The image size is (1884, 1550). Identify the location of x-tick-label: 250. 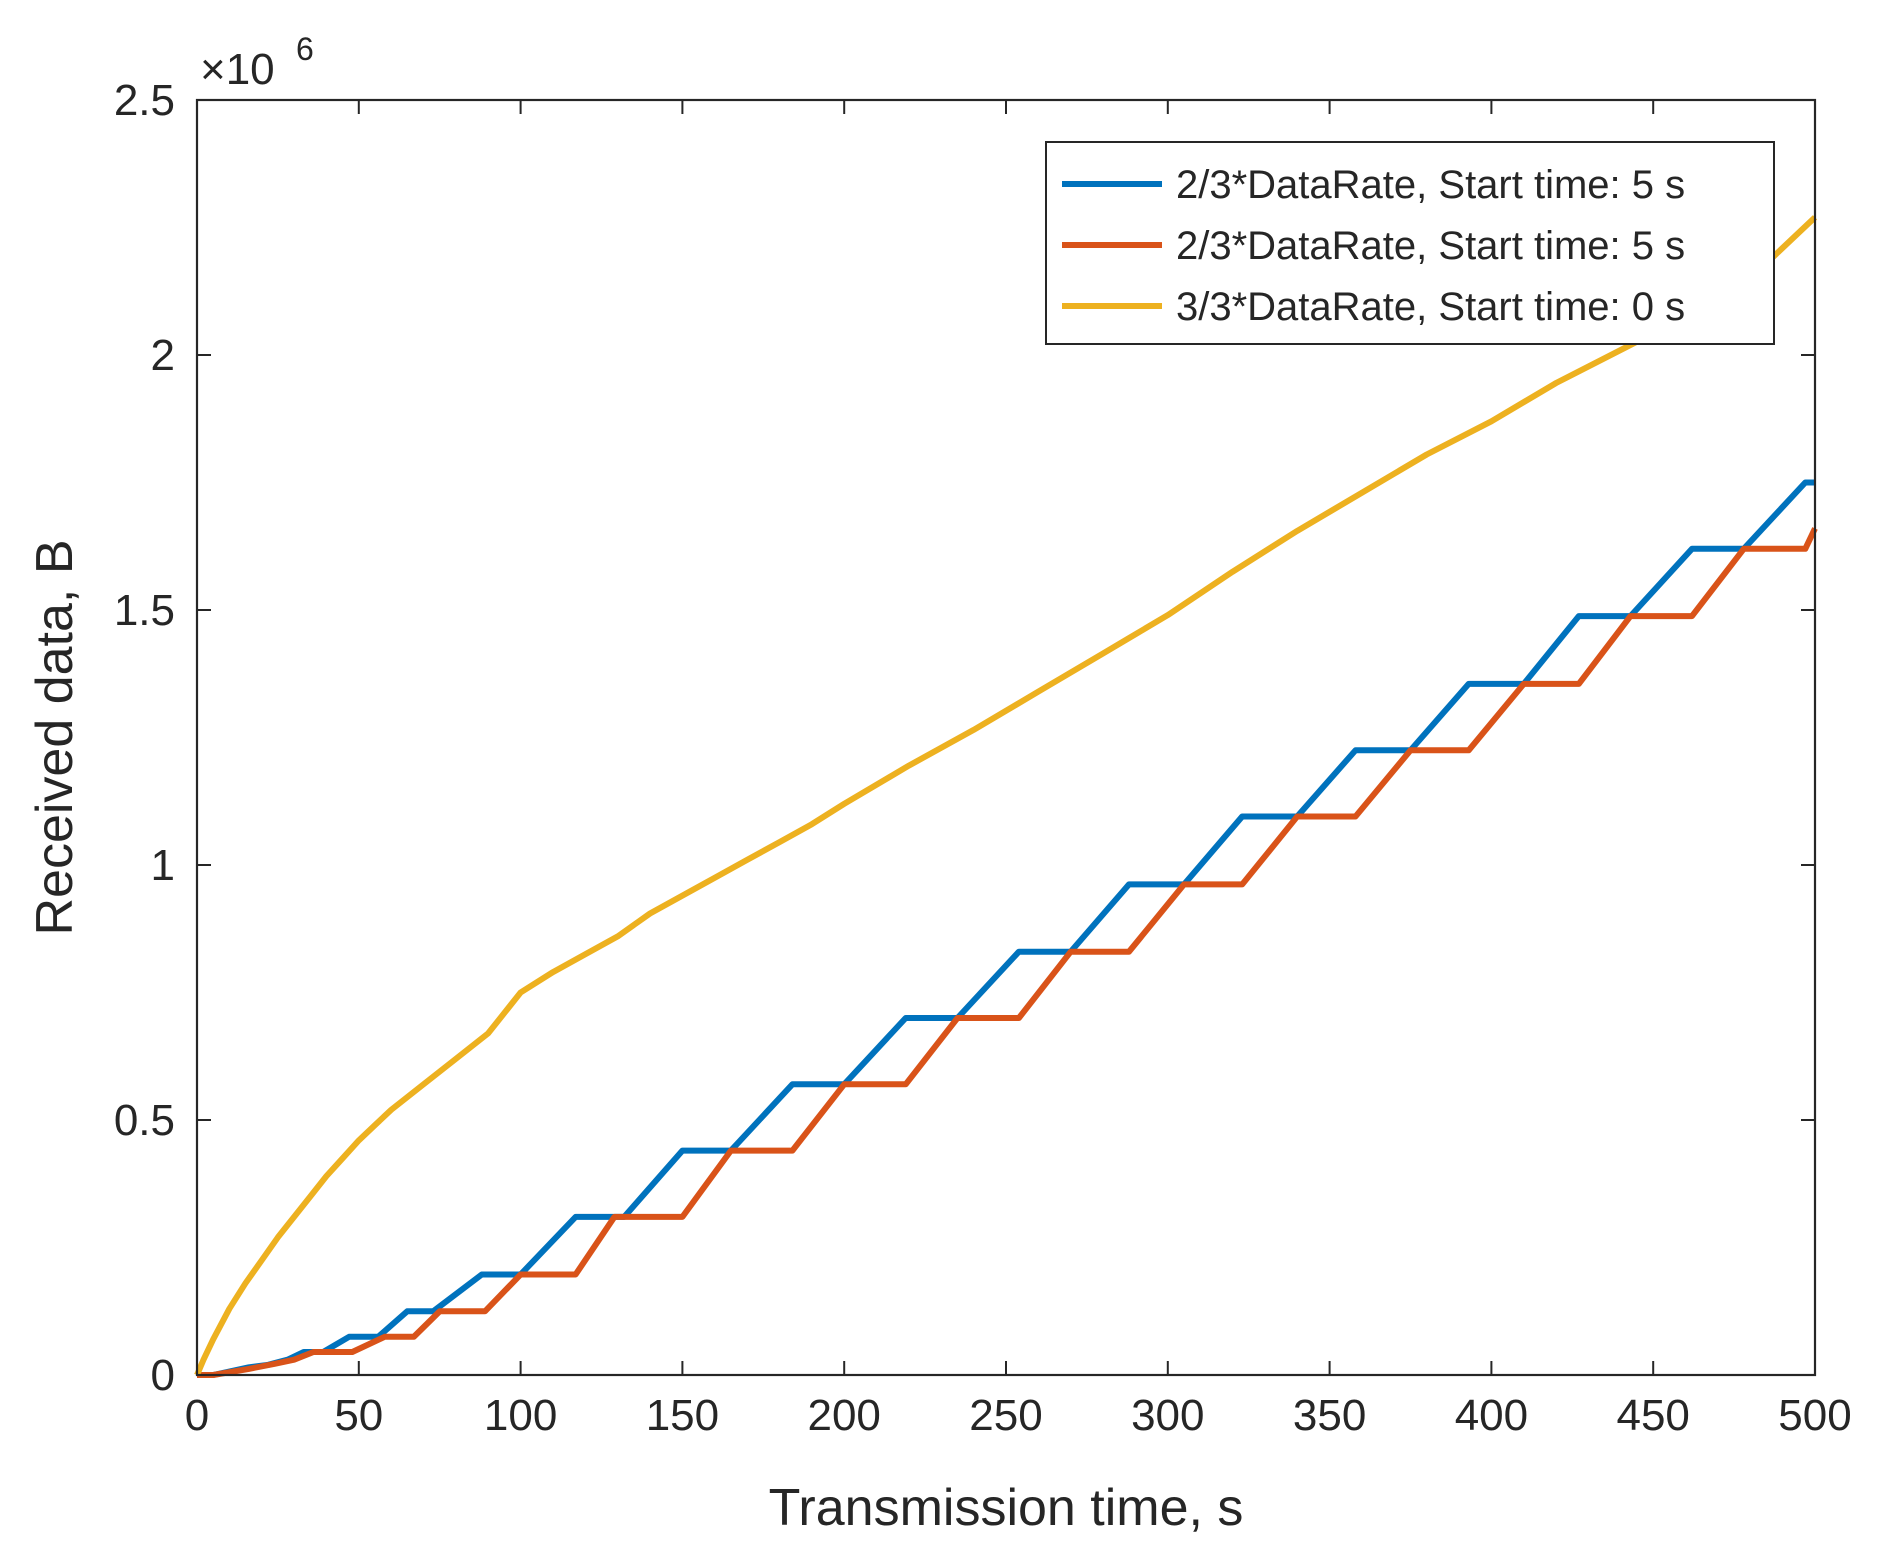
(1005, 1415).